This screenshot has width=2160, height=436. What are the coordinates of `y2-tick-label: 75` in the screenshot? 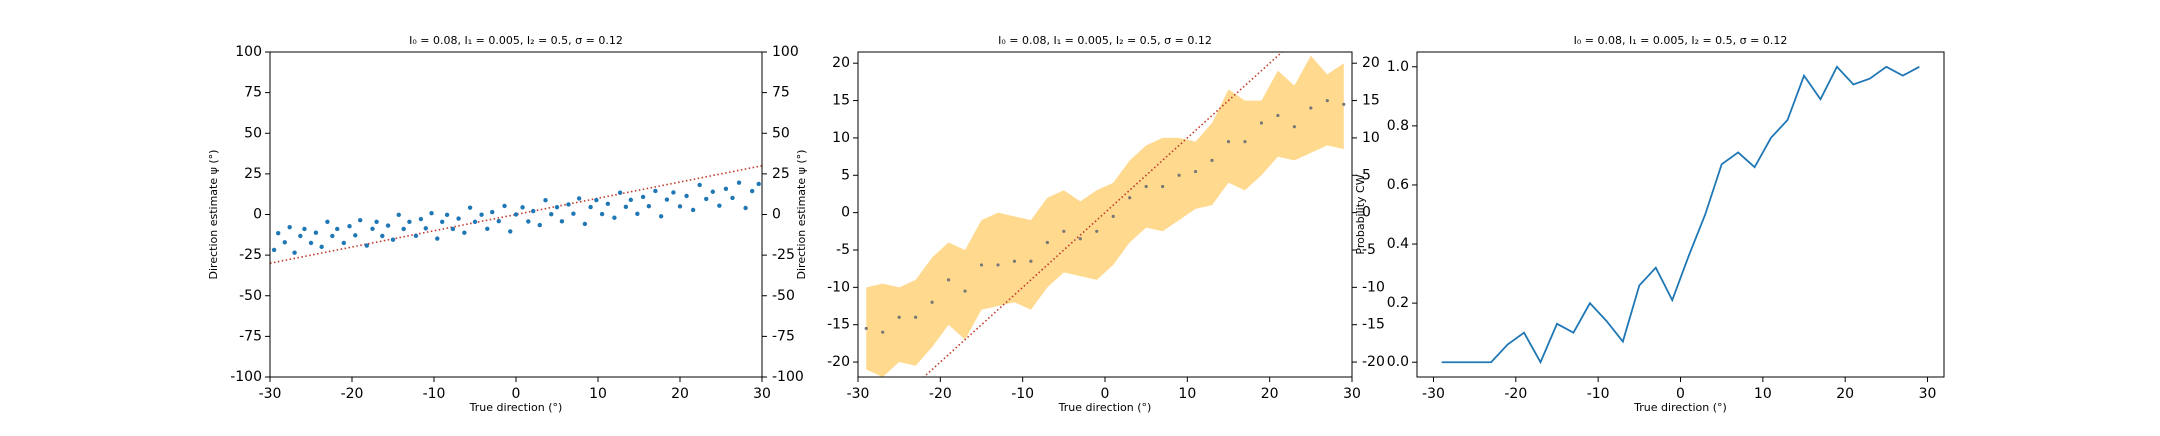 It's located at (781, 93).